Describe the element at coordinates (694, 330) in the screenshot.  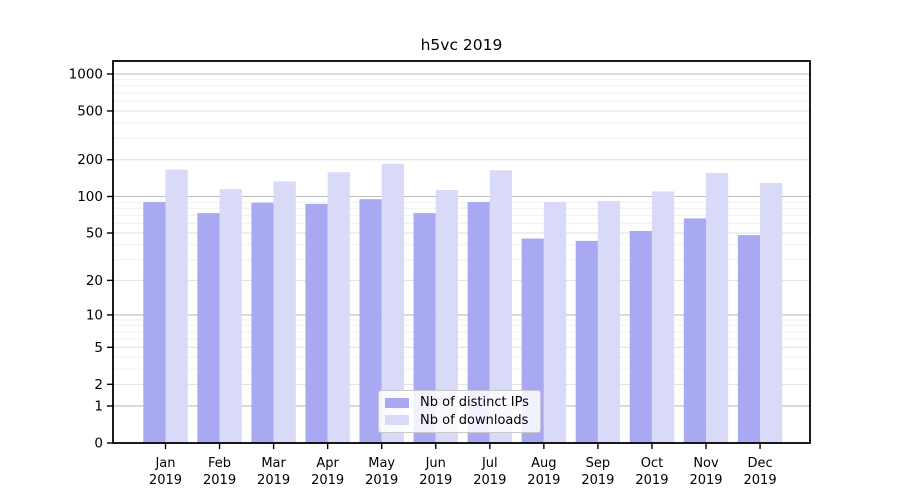
I see `bar-ips-nov` at that location.